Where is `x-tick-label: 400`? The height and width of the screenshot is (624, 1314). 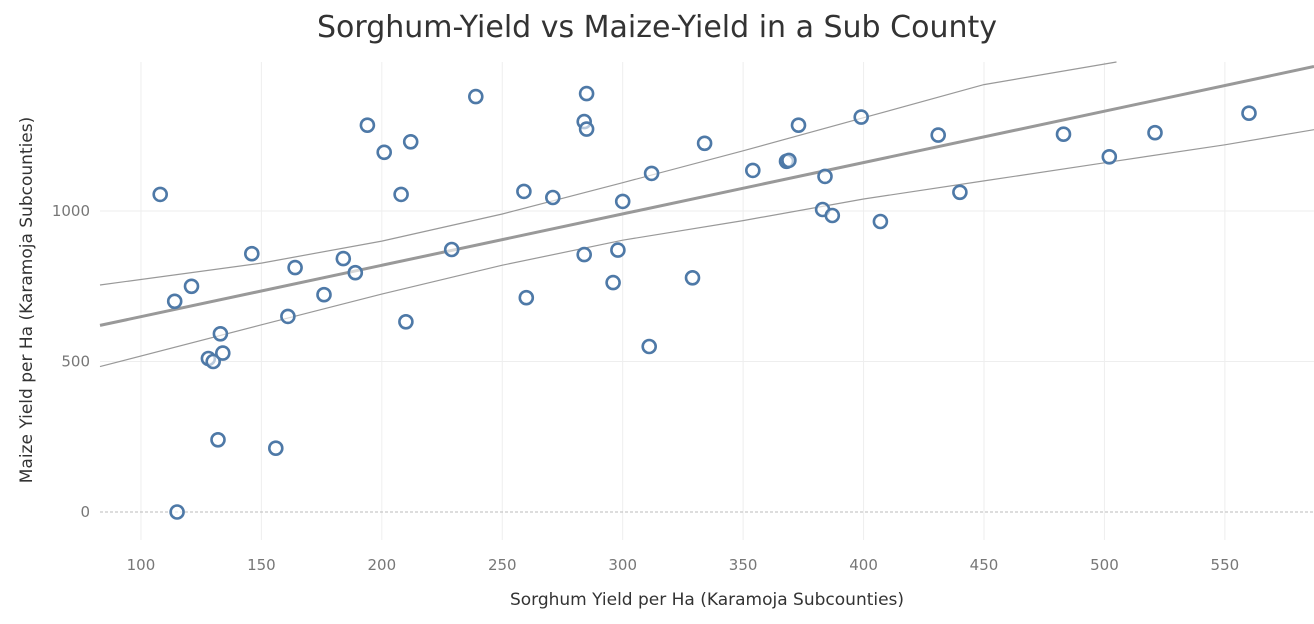
x-tick-label: 400 is located at coordinates (863, 565).